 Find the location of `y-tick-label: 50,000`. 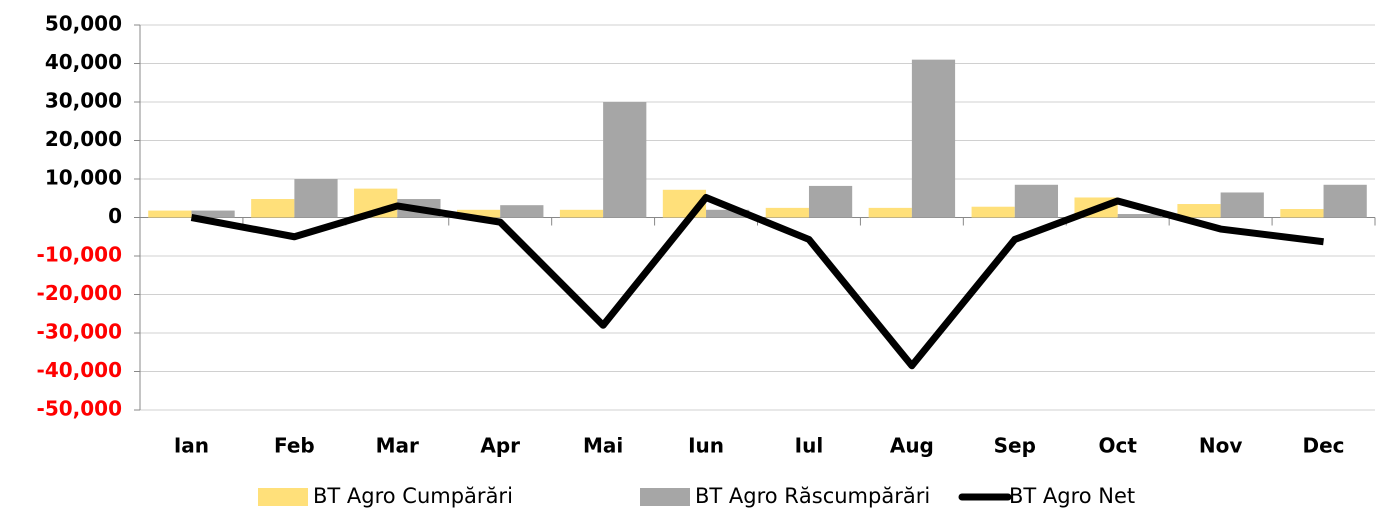

y-tick-label: 50,000 is located at coordinates (83, 24).